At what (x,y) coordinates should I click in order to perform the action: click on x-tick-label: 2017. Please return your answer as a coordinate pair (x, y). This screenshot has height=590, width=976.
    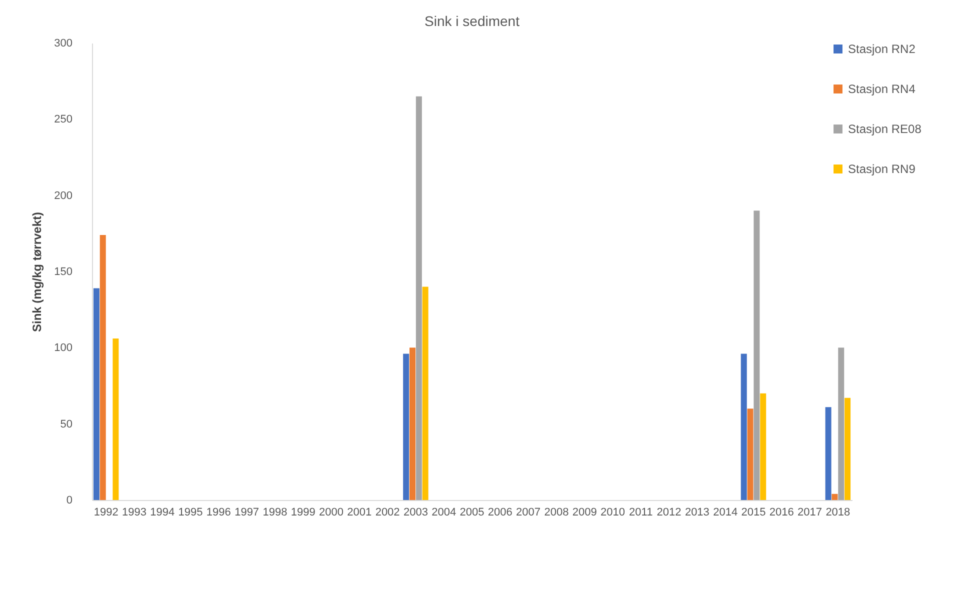
    Looking at the image, I should click on (810, 512).